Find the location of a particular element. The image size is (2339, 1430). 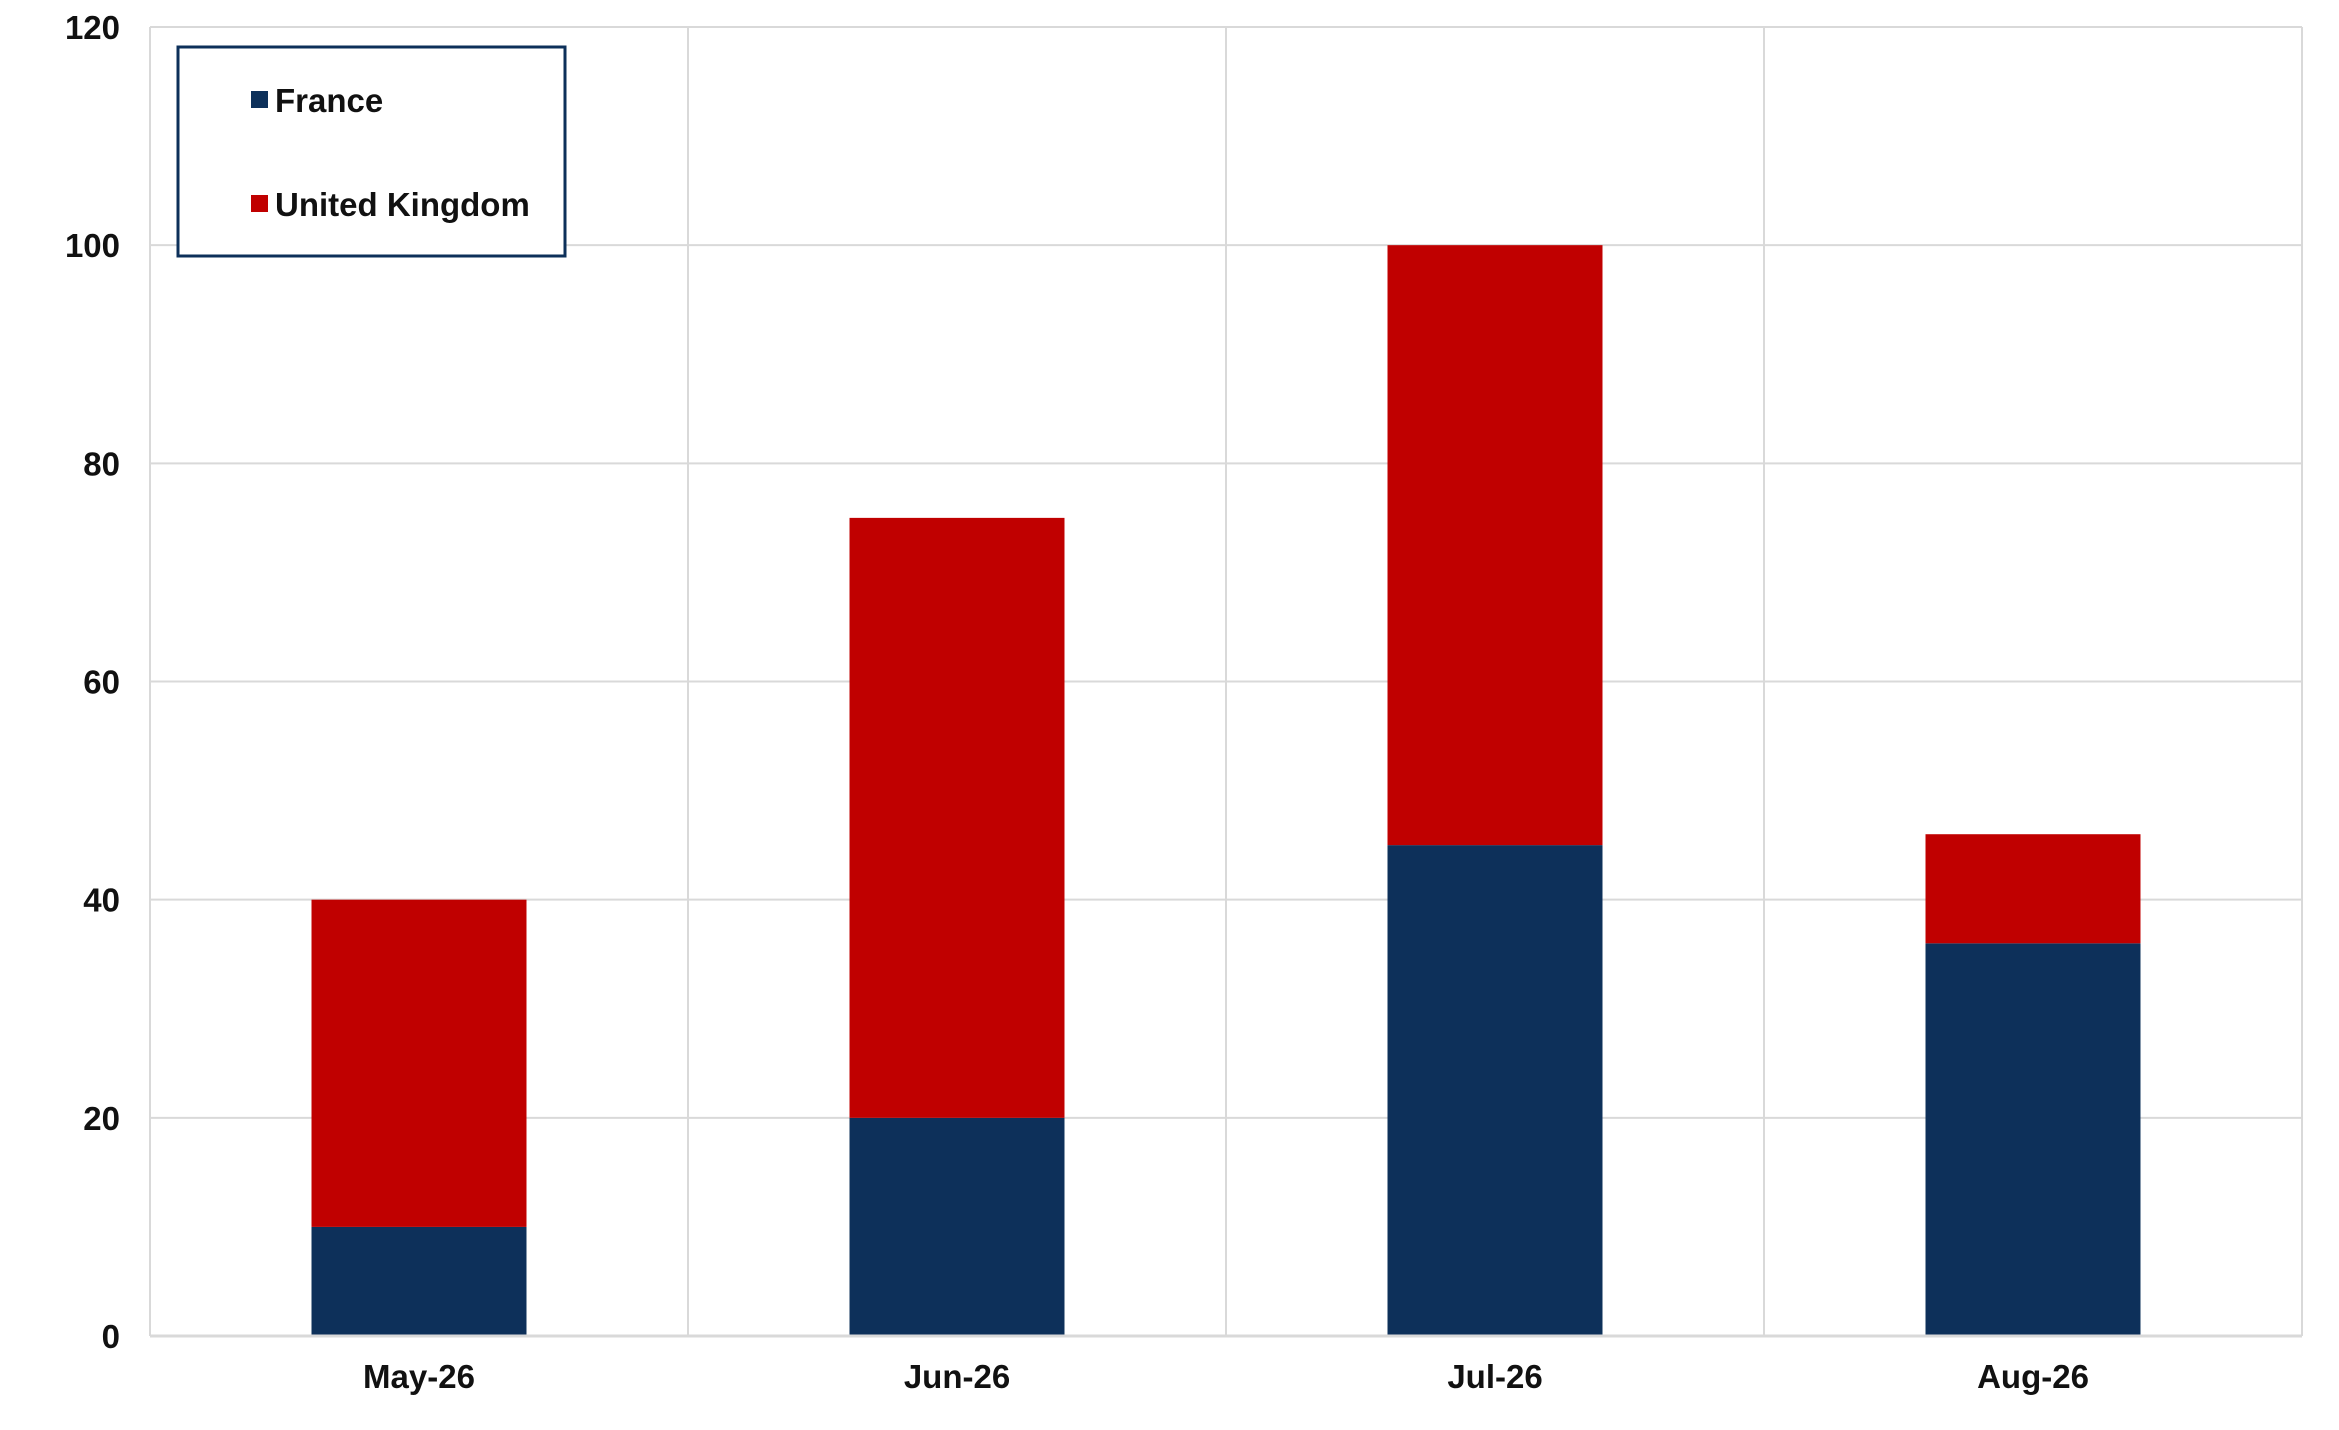

legend: France United Kingdom is located at coordinates (371, 151).